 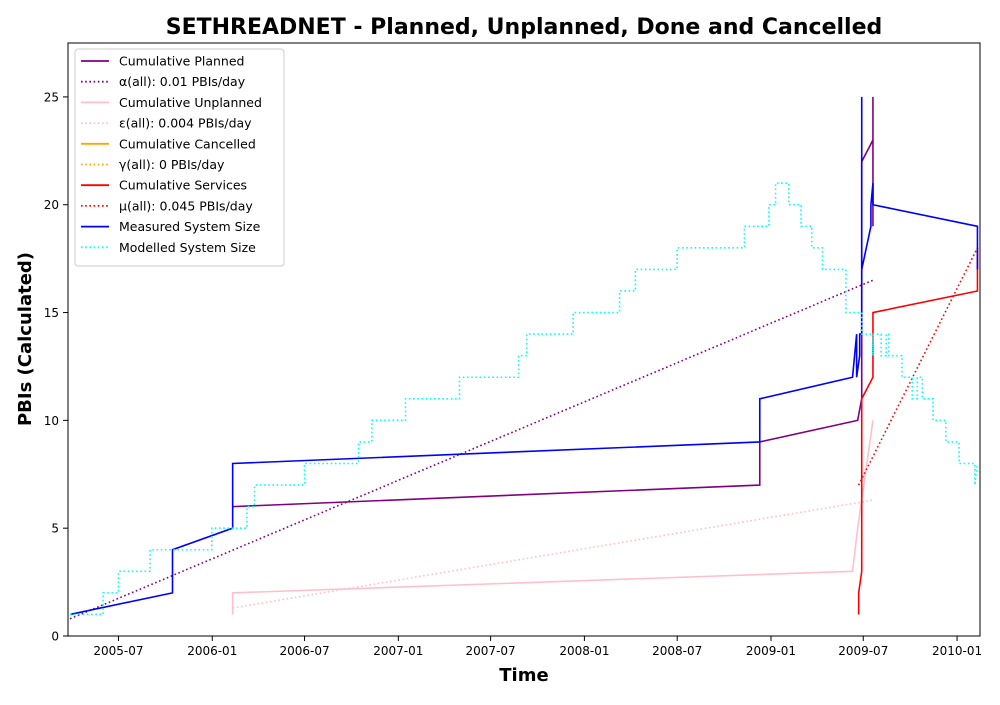 I want to click on legend-label: μ(all): 0.045 PBIs/day, so click(x=186, y=205).